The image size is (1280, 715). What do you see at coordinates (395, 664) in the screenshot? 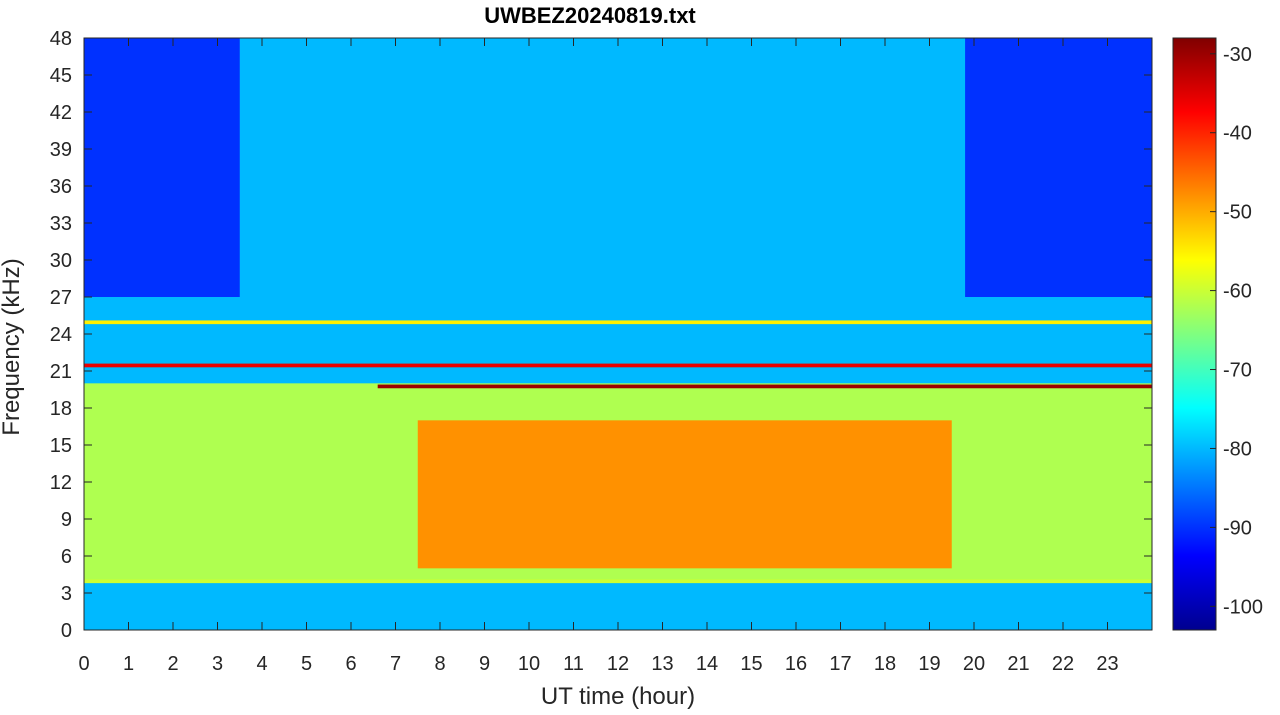
I see `x-tick-label: 7` at bounding box center [395, 664].